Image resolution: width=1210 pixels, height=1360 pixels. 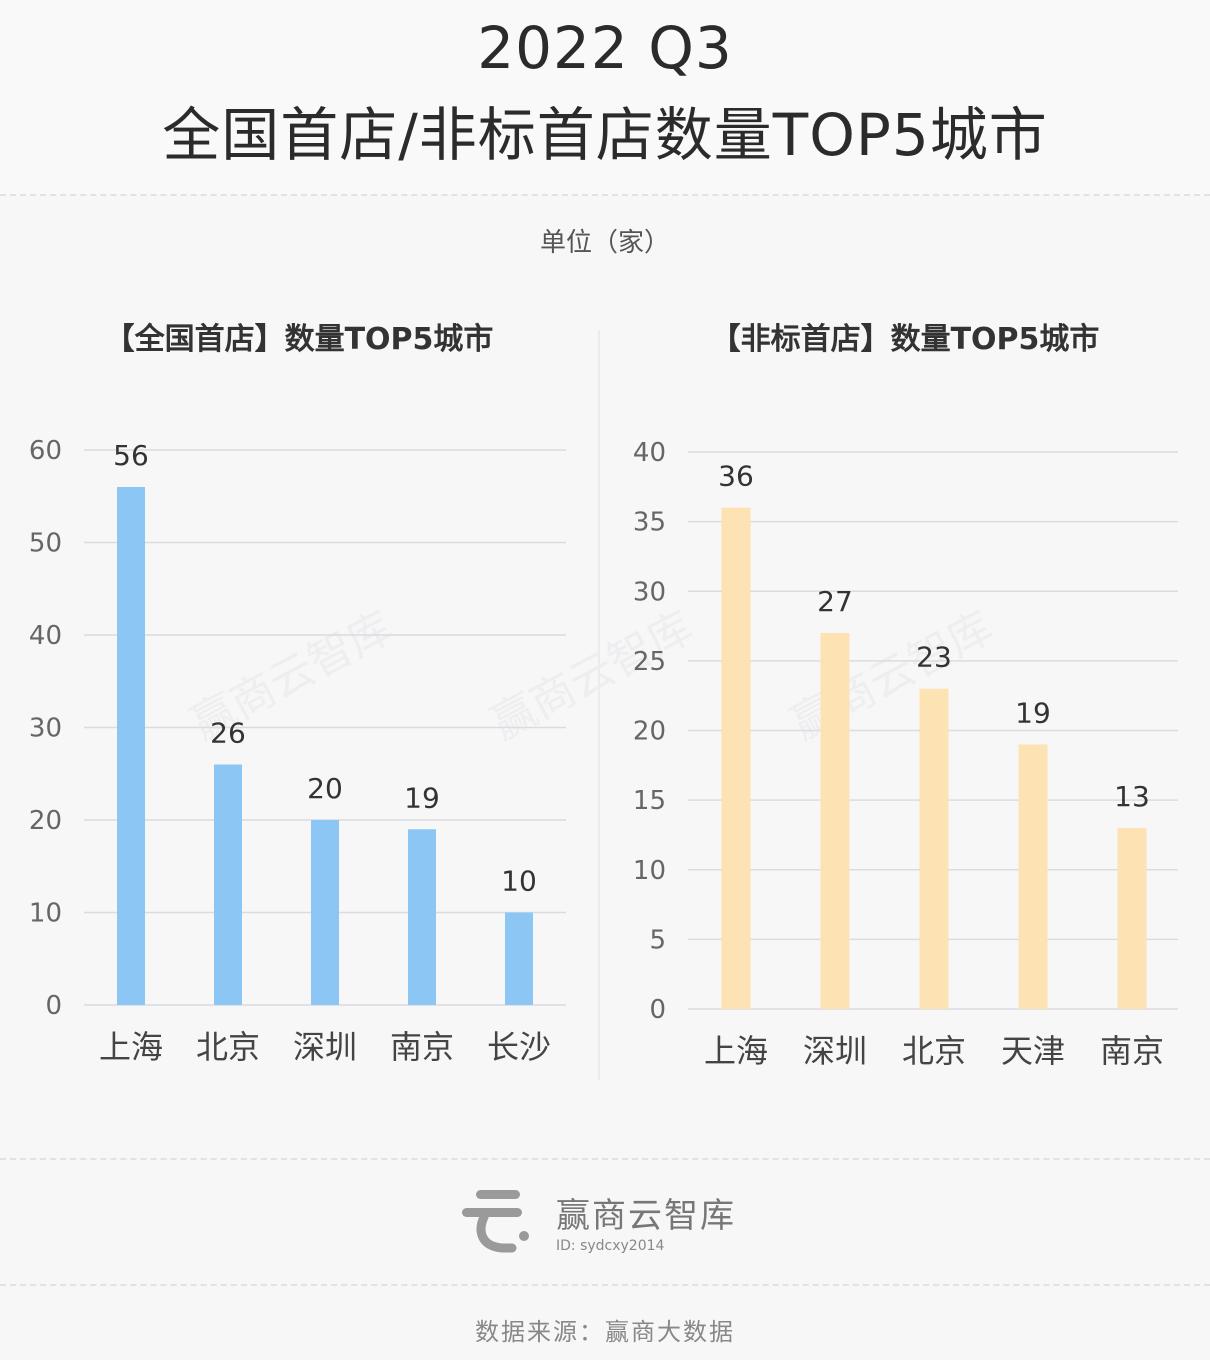 What do you see at coordinates (649, 871) in the screenshot?
I see `right-ytick-label: 10` at bounding box center [649, 871].